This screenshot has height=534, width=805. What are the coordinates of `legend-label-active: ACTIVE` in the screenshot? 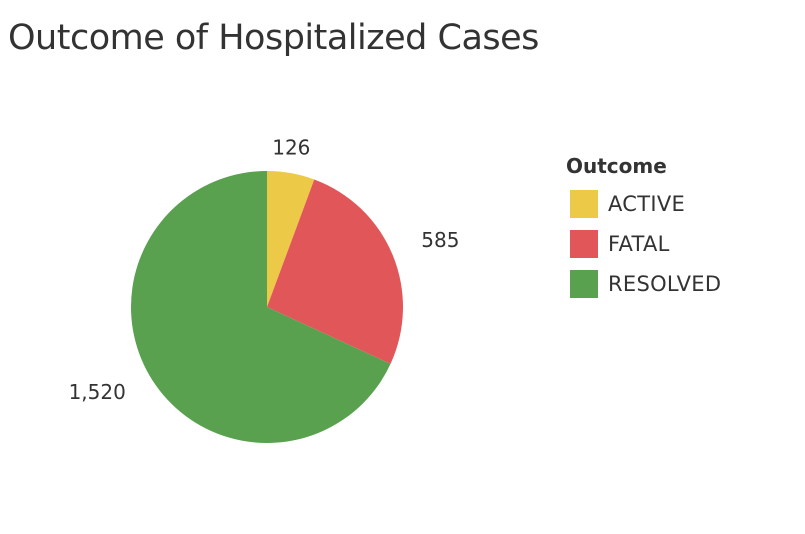 It's located at (647, 204).